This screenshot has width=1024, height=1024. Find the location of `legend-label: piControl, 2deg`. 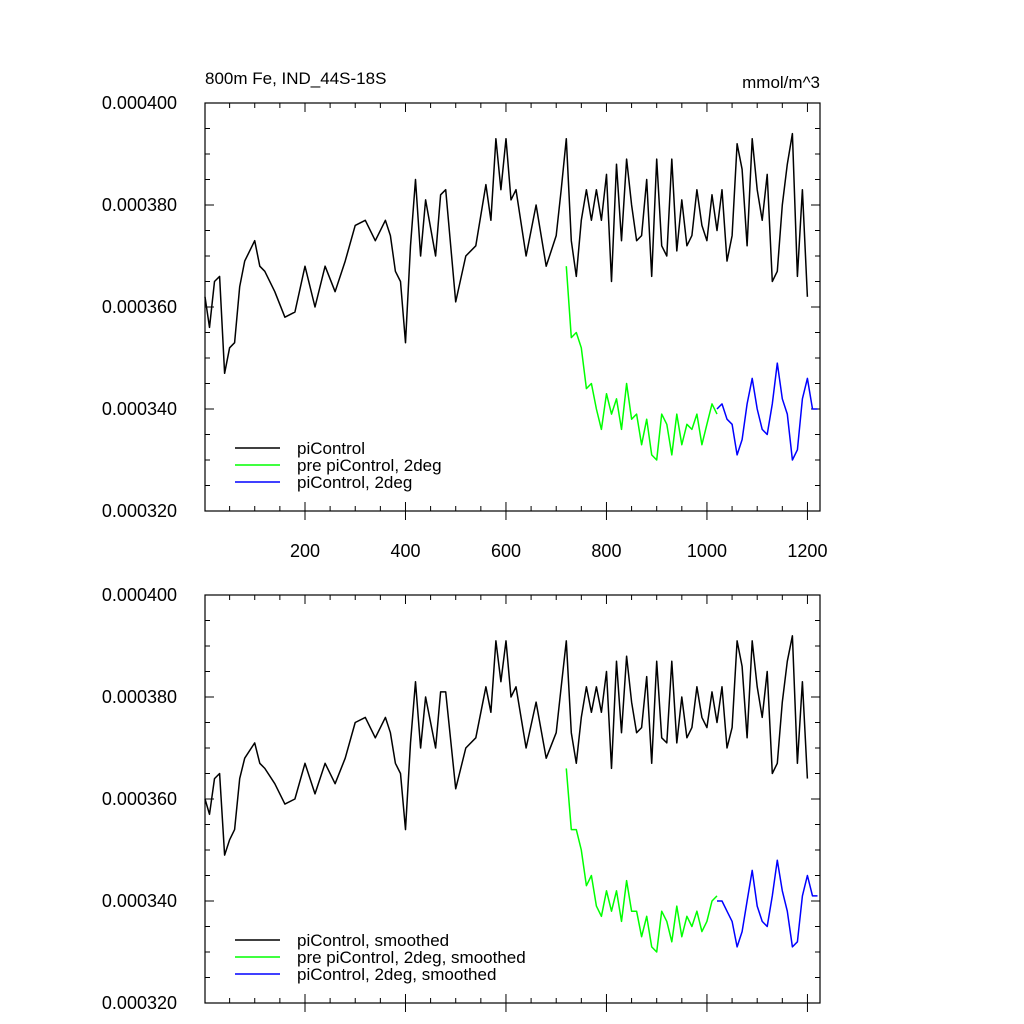

legend-label: piControl, 2deg is located at coordinates (354, 482).